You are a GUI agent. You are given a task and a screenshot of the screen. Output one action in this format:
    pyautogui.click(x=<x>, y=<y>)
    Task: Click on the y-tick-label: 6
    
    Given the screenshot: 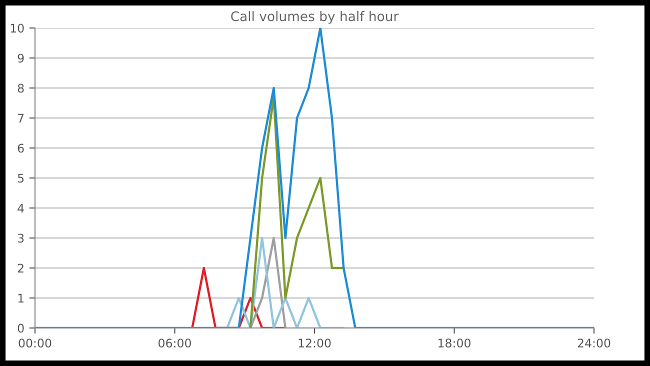 What is the action you would take?
    pyautogui.click(x=21, y=148)
    